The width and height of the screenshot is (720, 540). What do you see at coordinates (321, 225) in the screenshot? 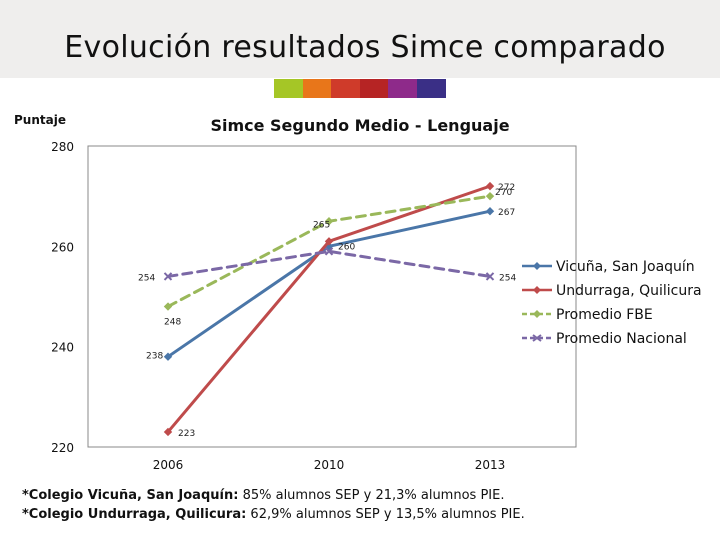
I see `data-label: 265` at bounding box center [321, 225].